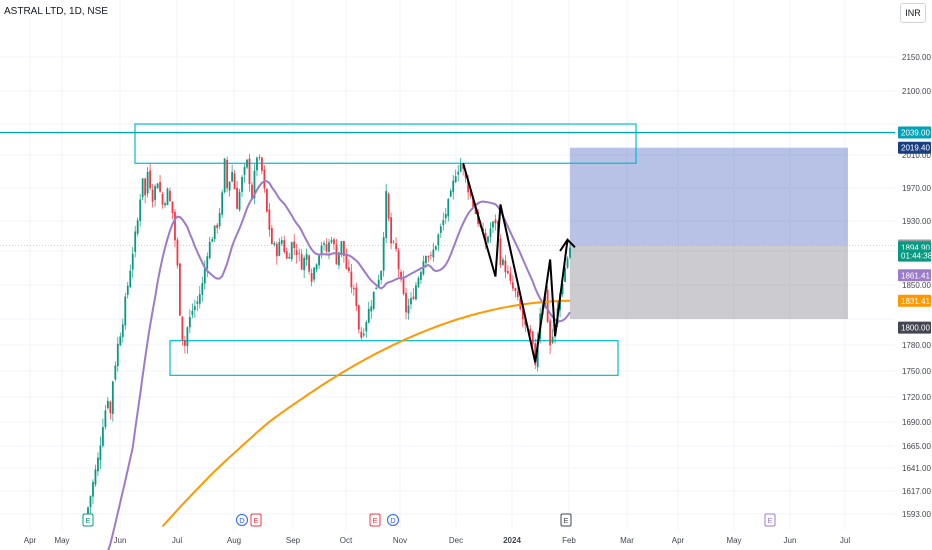 This screenshot has height=550, width=932. What do you see at coordinates (519, 262) in the screenshot?
I see `drawings` at bounding box center [519, 262].